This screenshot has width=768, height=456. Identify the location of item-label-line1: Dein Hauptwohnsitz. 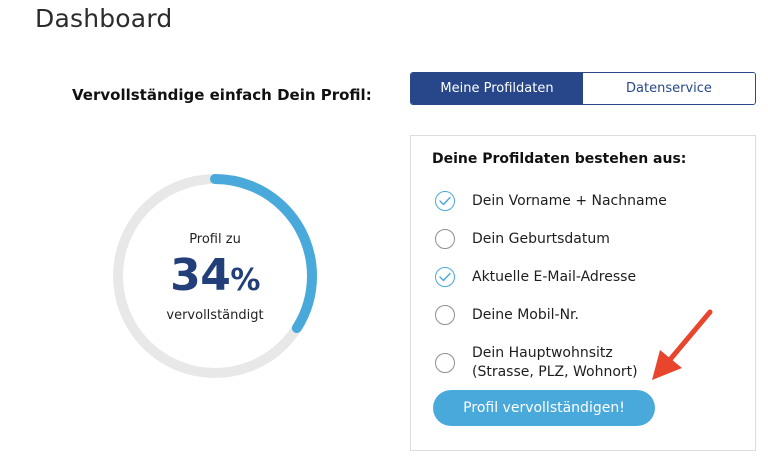
(542, 353).